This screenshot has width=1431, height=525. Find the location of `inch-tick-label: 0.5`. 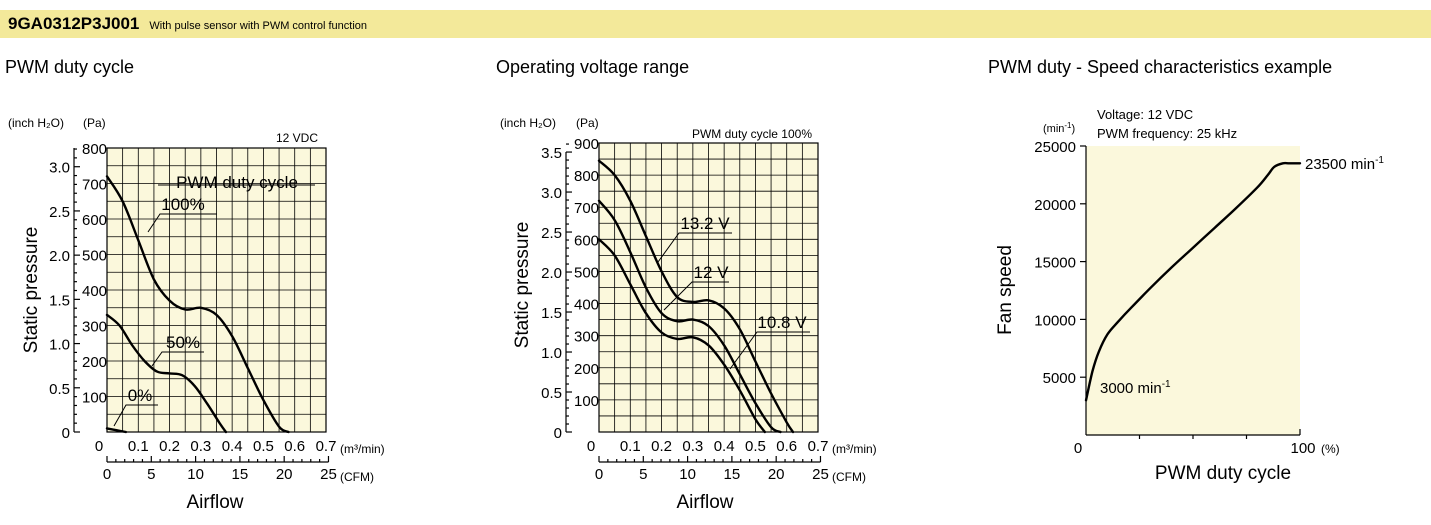

inch-tick-label: 0.5 is located at coordinates (551, 393).